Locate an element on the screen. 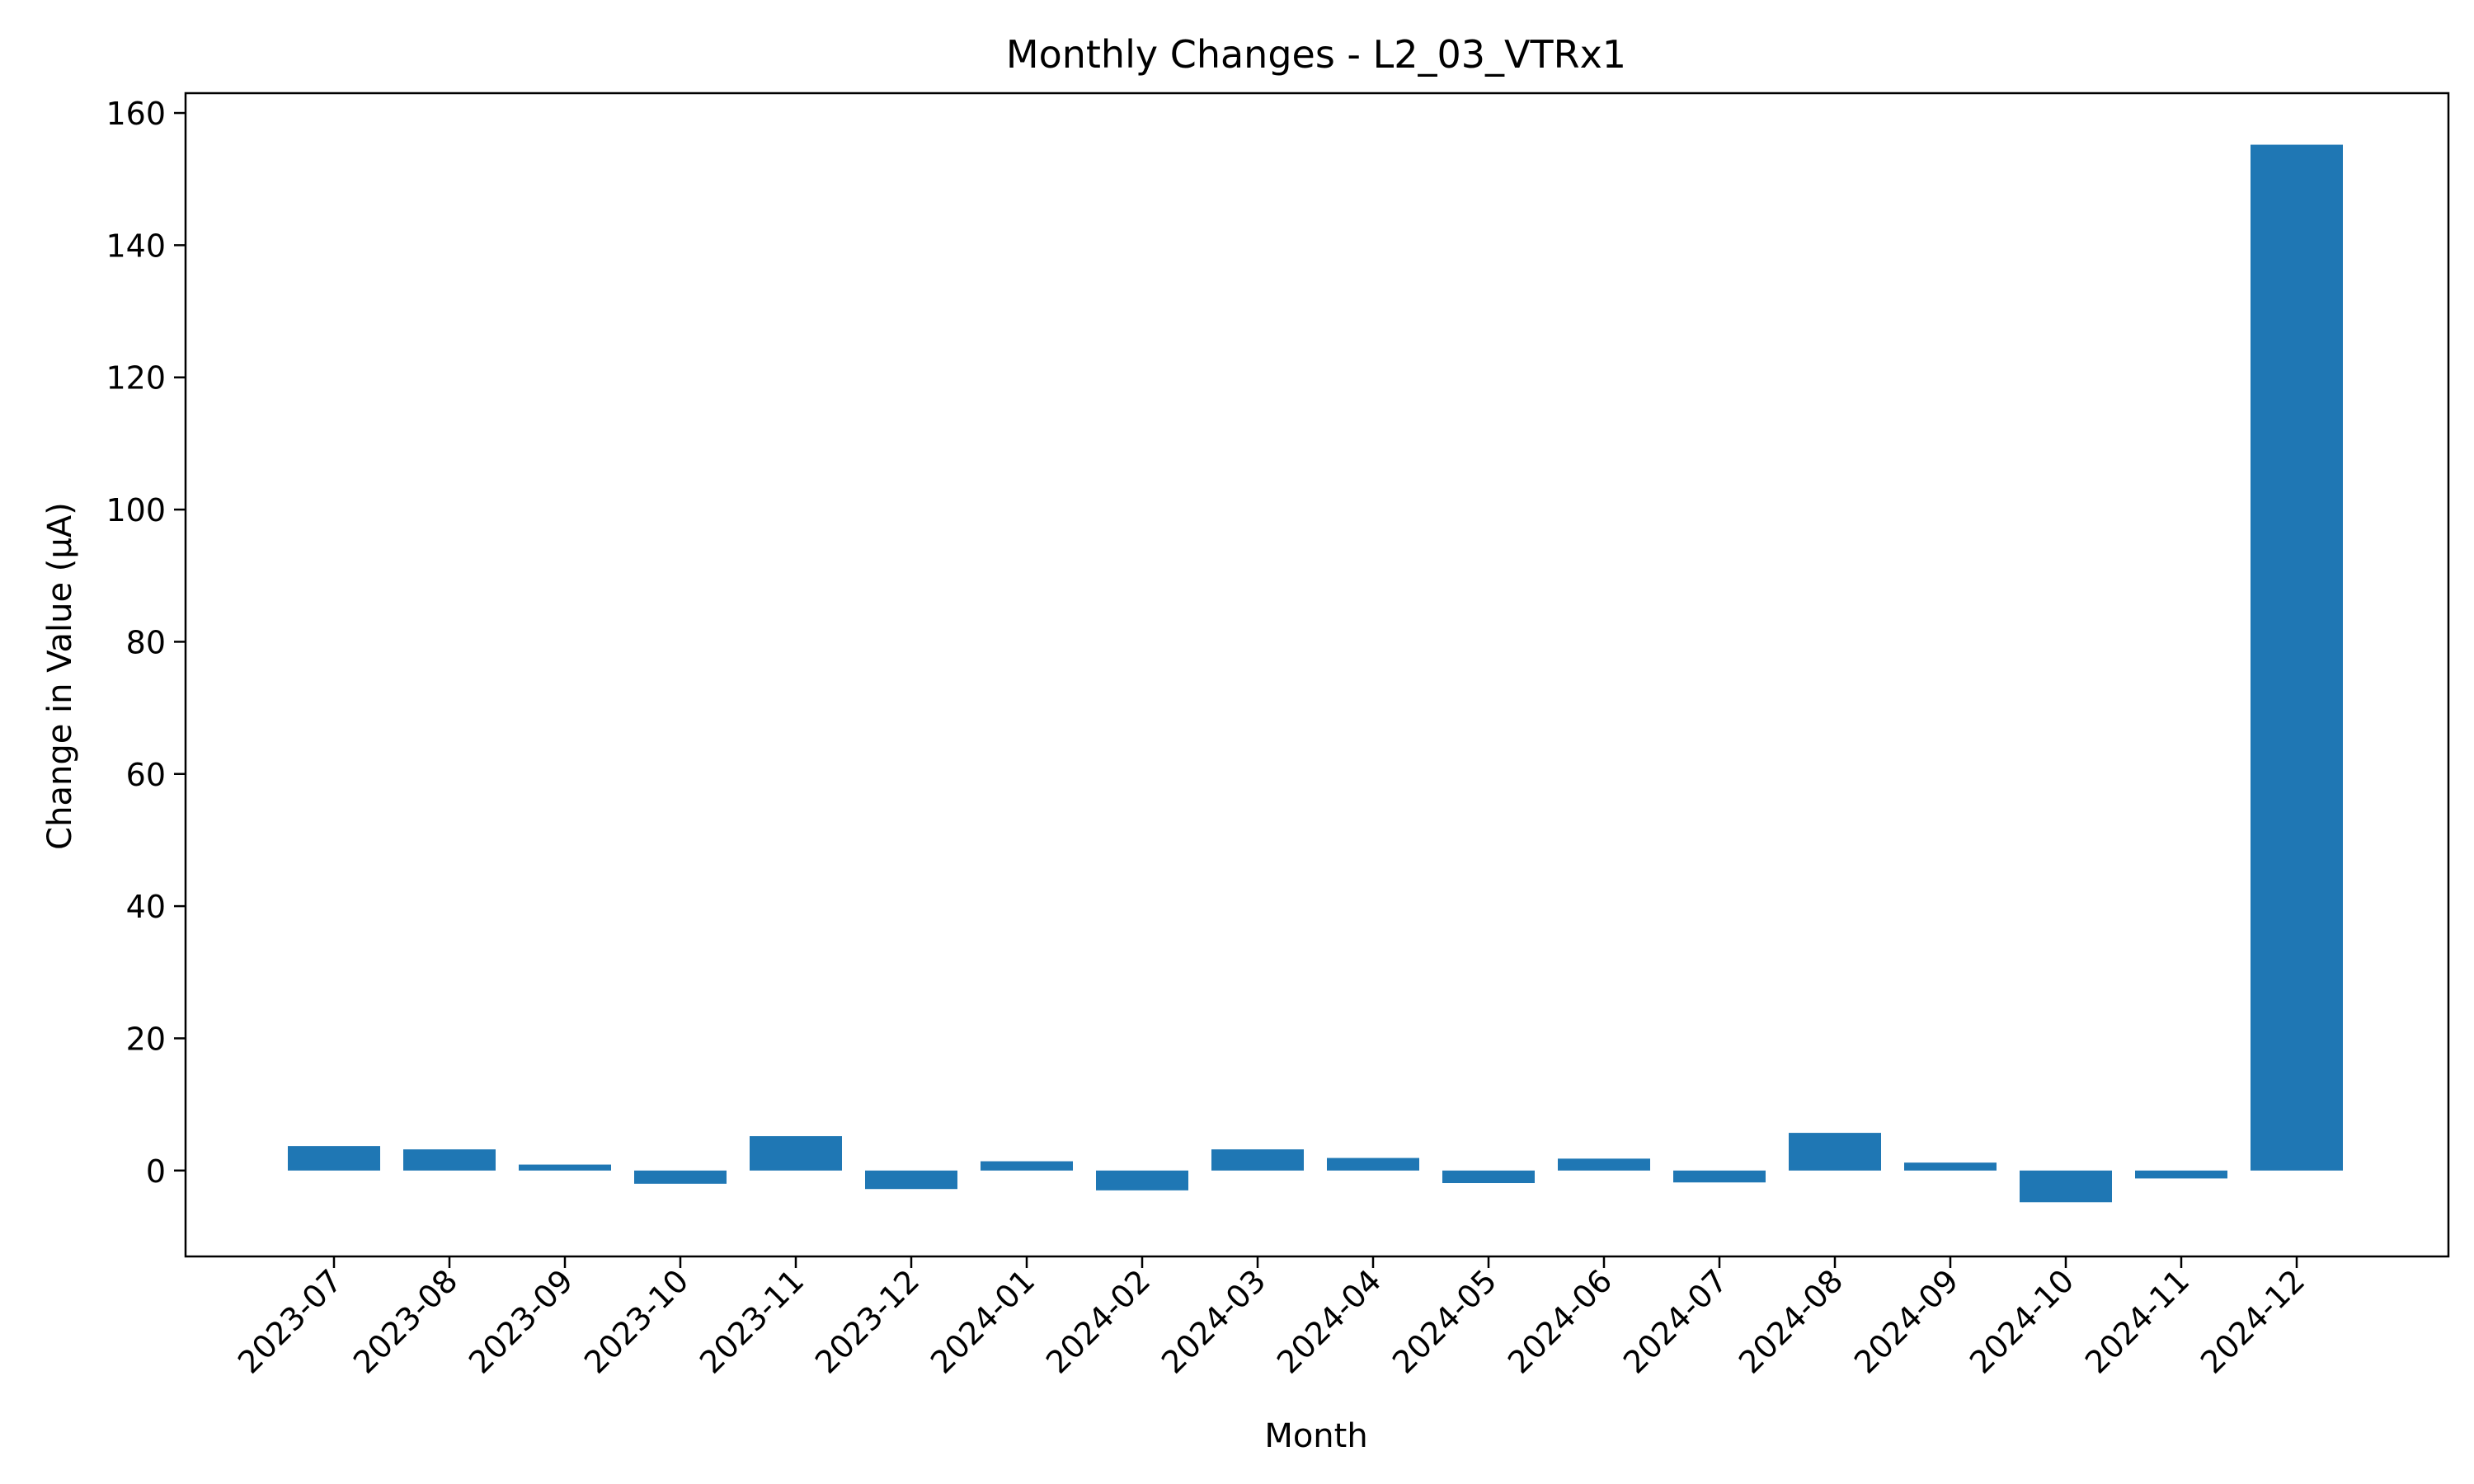 The height and width of the screenshot is (1484, 2474). y-tick-label: 0 is located at coordinates (156, 1171).